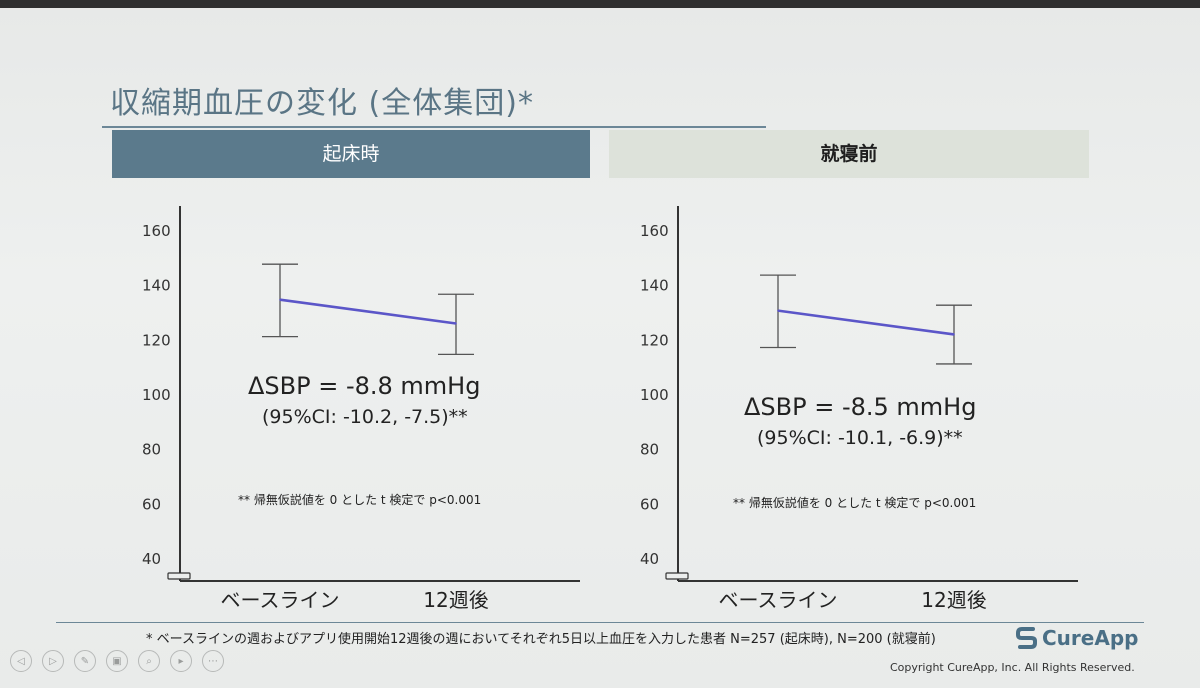 The image size is (1200, 688). I want to click on camera-icon: ▸, so click(181, 661).